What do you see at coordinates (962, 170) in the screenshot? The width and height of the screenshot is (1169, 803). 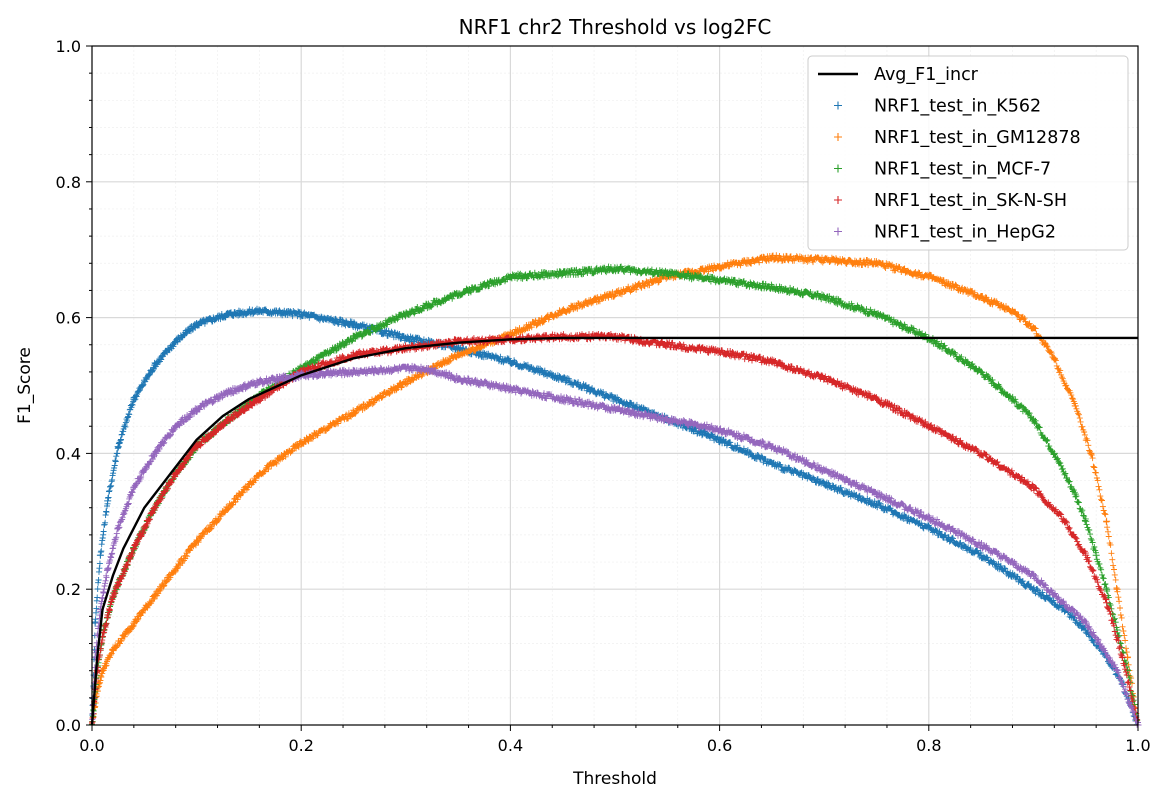 I see `legend-label-nrf1-test-in-mcf-7: NRF1_test_in_MCF-7` at bounding box center [962, 170].